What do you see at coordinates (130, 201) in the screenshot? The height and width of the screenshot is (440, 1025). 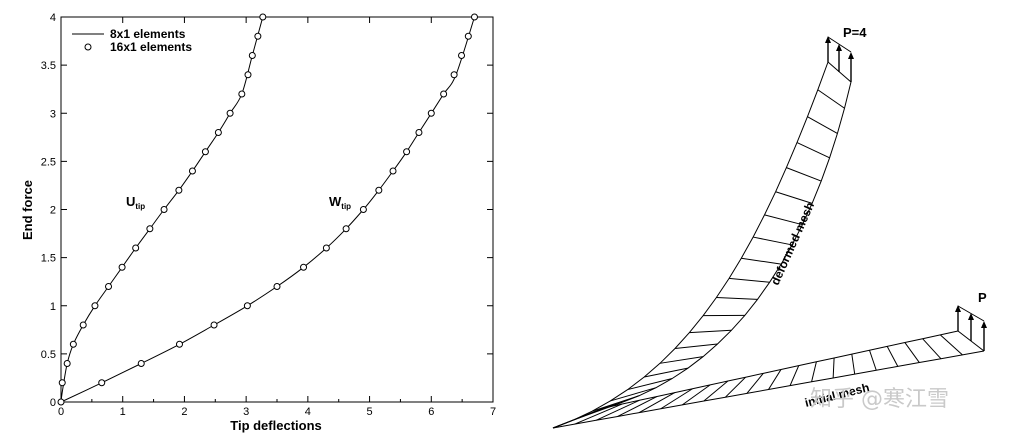 I see `u-tip-letter: U` at bounding box center [130, 201].